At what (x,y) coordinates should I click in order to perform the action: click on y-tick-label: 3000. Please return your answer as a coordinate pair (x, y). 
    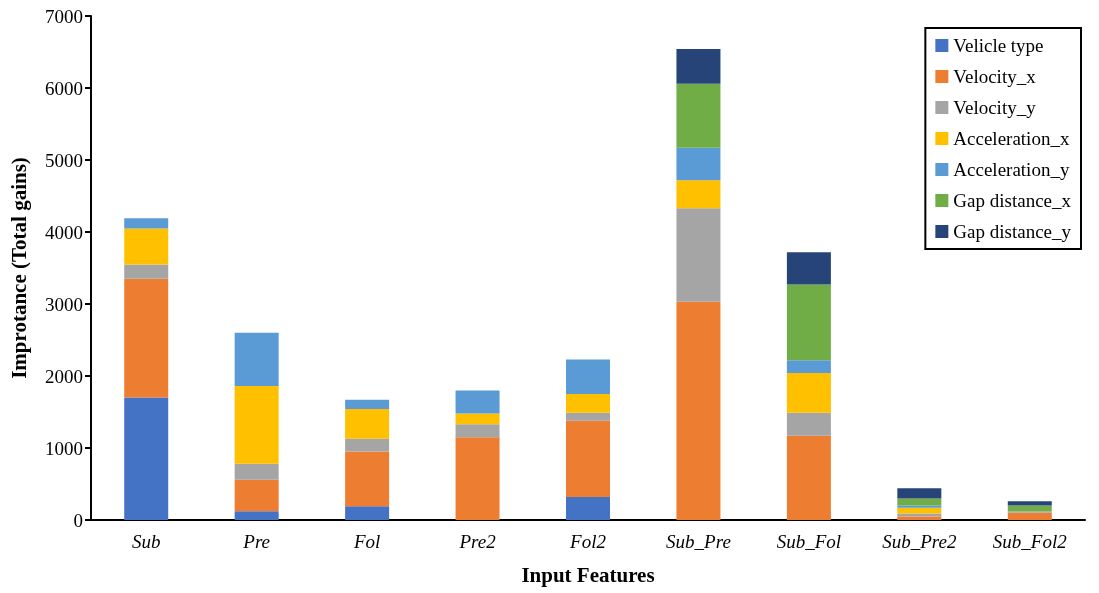
    Looking at the image, I should click on (64, 304).